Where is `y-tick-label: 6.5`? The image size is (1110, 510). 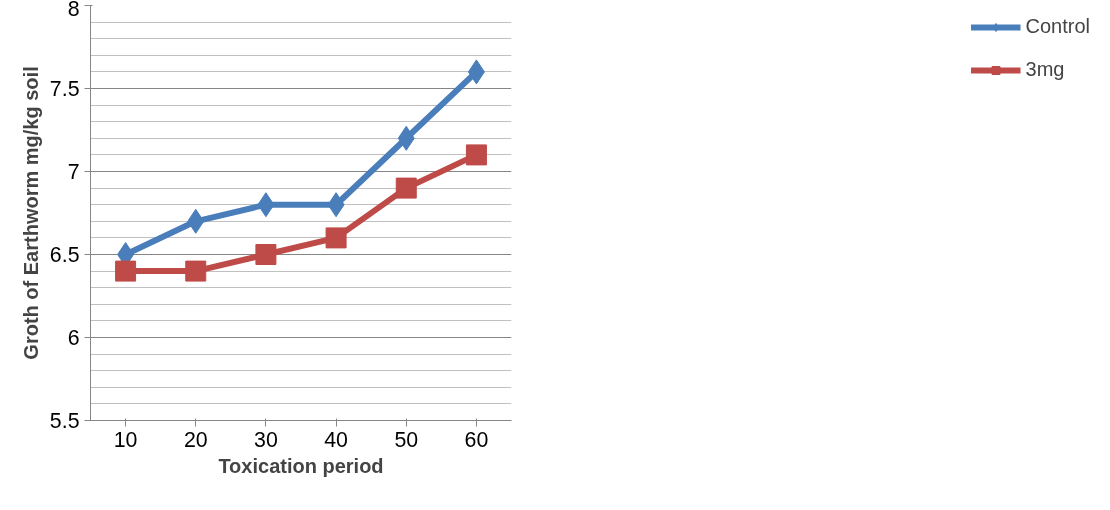
y-tick-label: 6.5 is located at coordinates (64, 255).